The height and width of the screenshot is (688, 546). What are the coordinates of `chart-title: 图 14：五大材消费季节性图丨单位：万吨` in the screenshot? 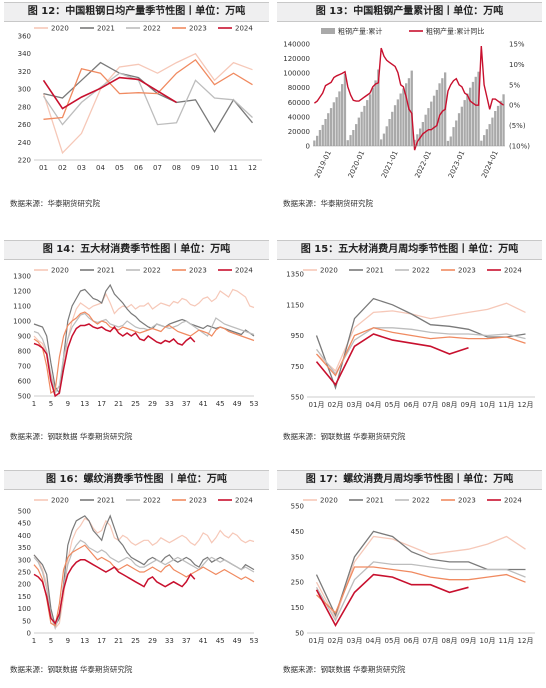 It's located at (136, 250).